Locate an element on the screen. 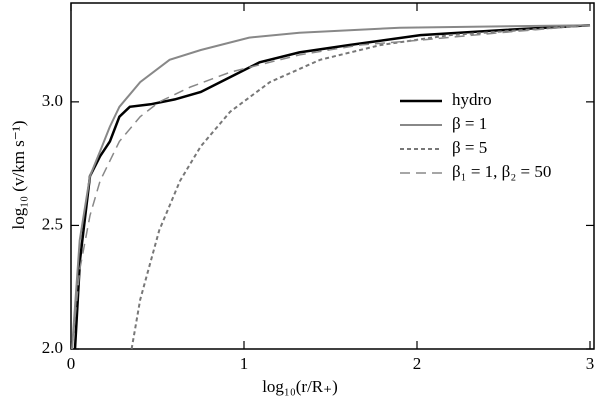 The height and width of the screenshot is (411, 596). x-axis-label: log₁₀(r/R₊) is located at coordinates (300, 386).